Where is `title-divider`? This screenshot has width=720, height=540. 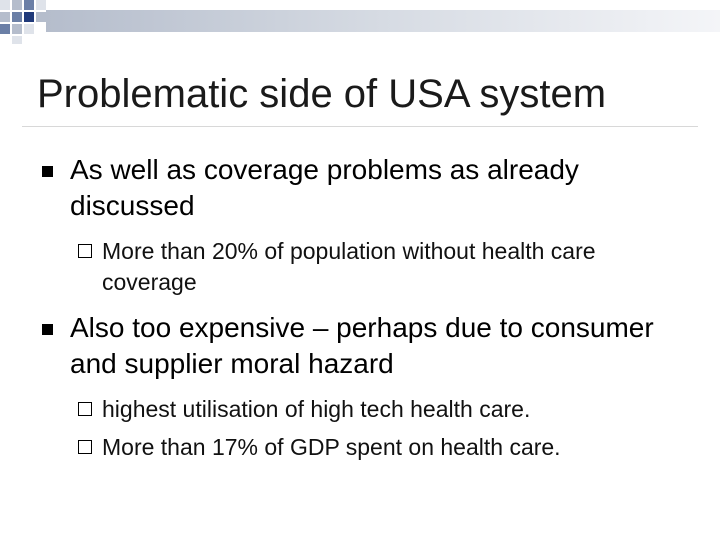
title-divider is located at coordinates (360, 126).